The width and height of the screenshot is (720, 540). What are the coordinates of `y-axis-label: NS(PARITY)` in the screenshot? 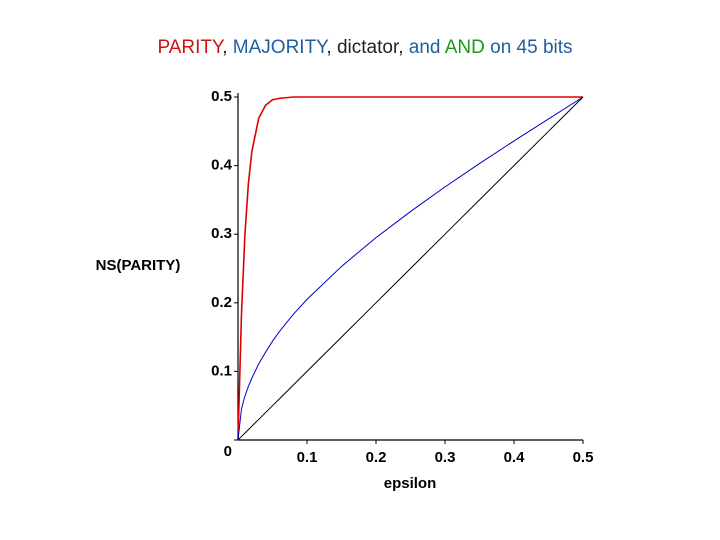 It's located at (138, 265).